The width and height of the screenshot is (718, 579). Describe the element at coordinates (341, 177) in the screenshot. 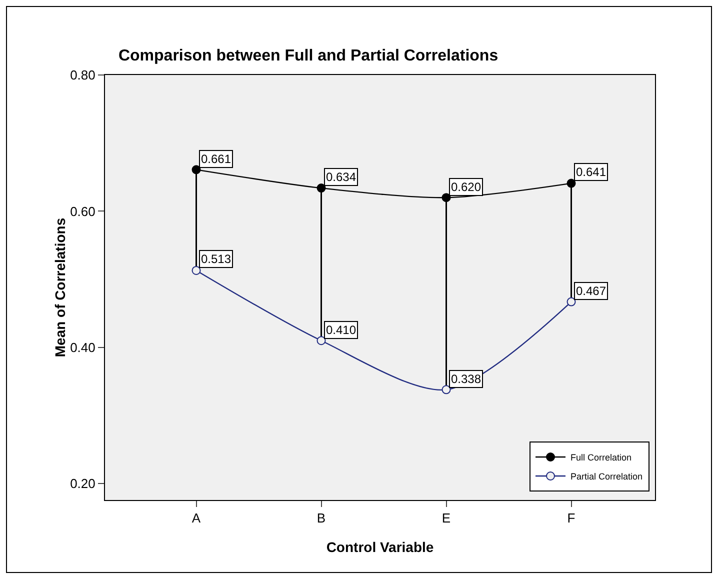

I see `data-label: 0.634` at that location.